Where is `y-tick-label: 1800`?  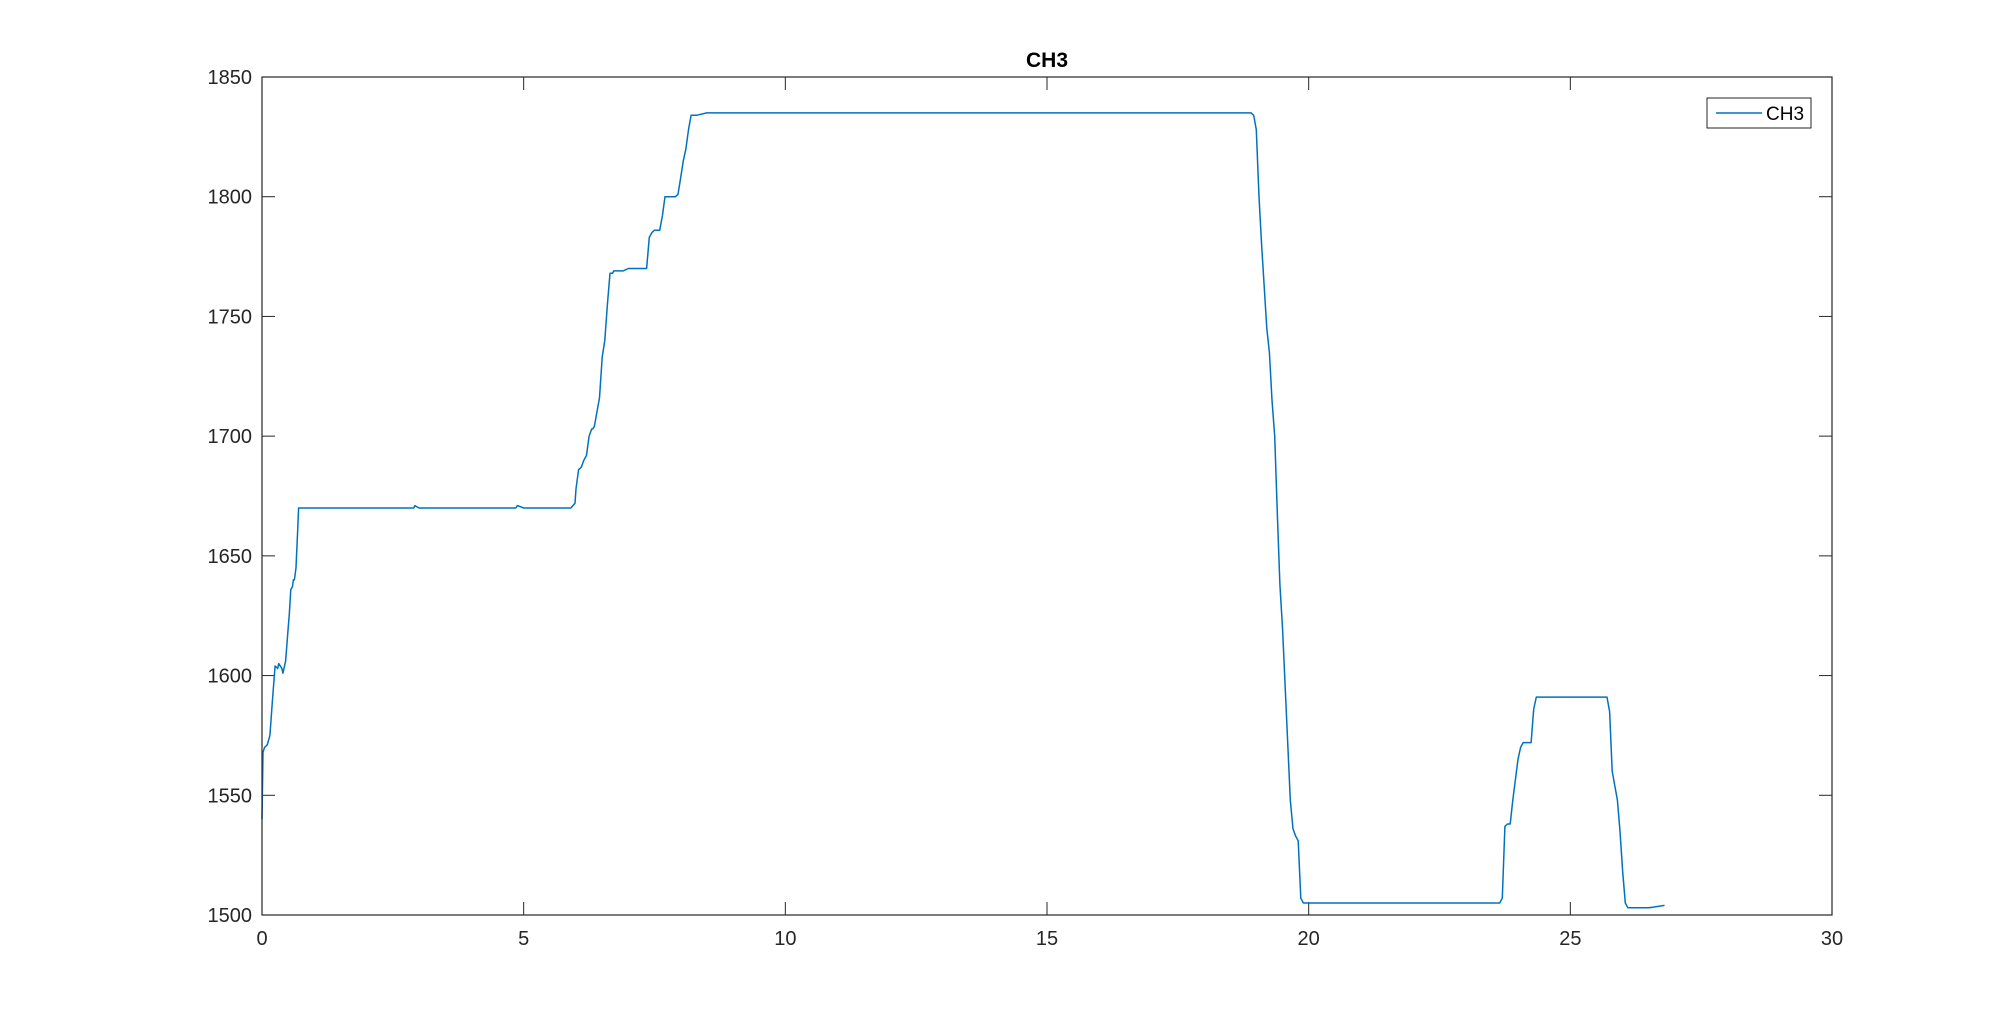
y-tick-label: 1800 is located at coordinates (230, 198).